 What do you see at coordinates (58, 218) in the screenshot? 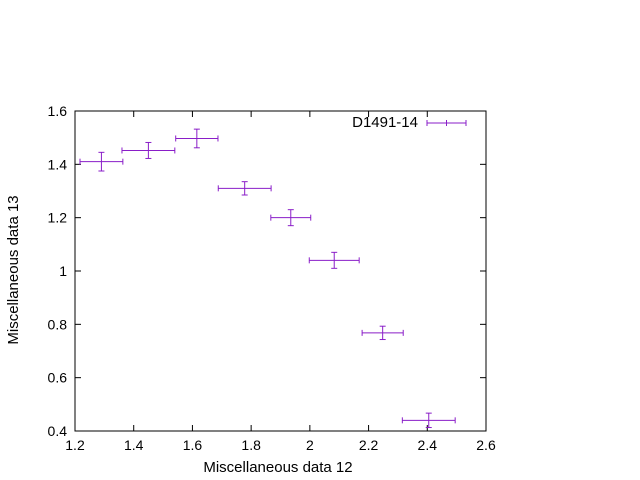
I see `y-tick-label: 1.2` at bounding box center [58, 218].